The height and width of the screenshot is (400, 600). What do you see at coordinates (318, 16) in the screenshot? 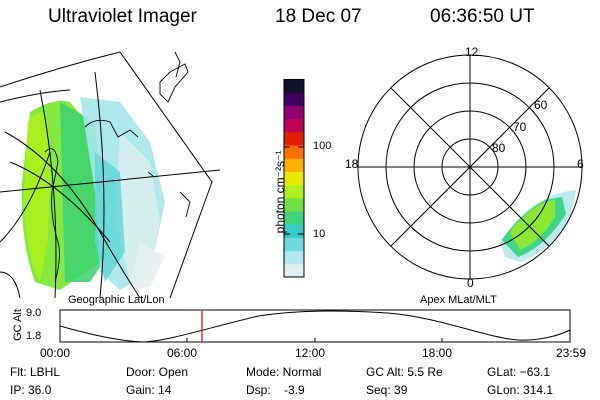
I see `date-label: 18 Dec 07` at bounding box center [318, 16].